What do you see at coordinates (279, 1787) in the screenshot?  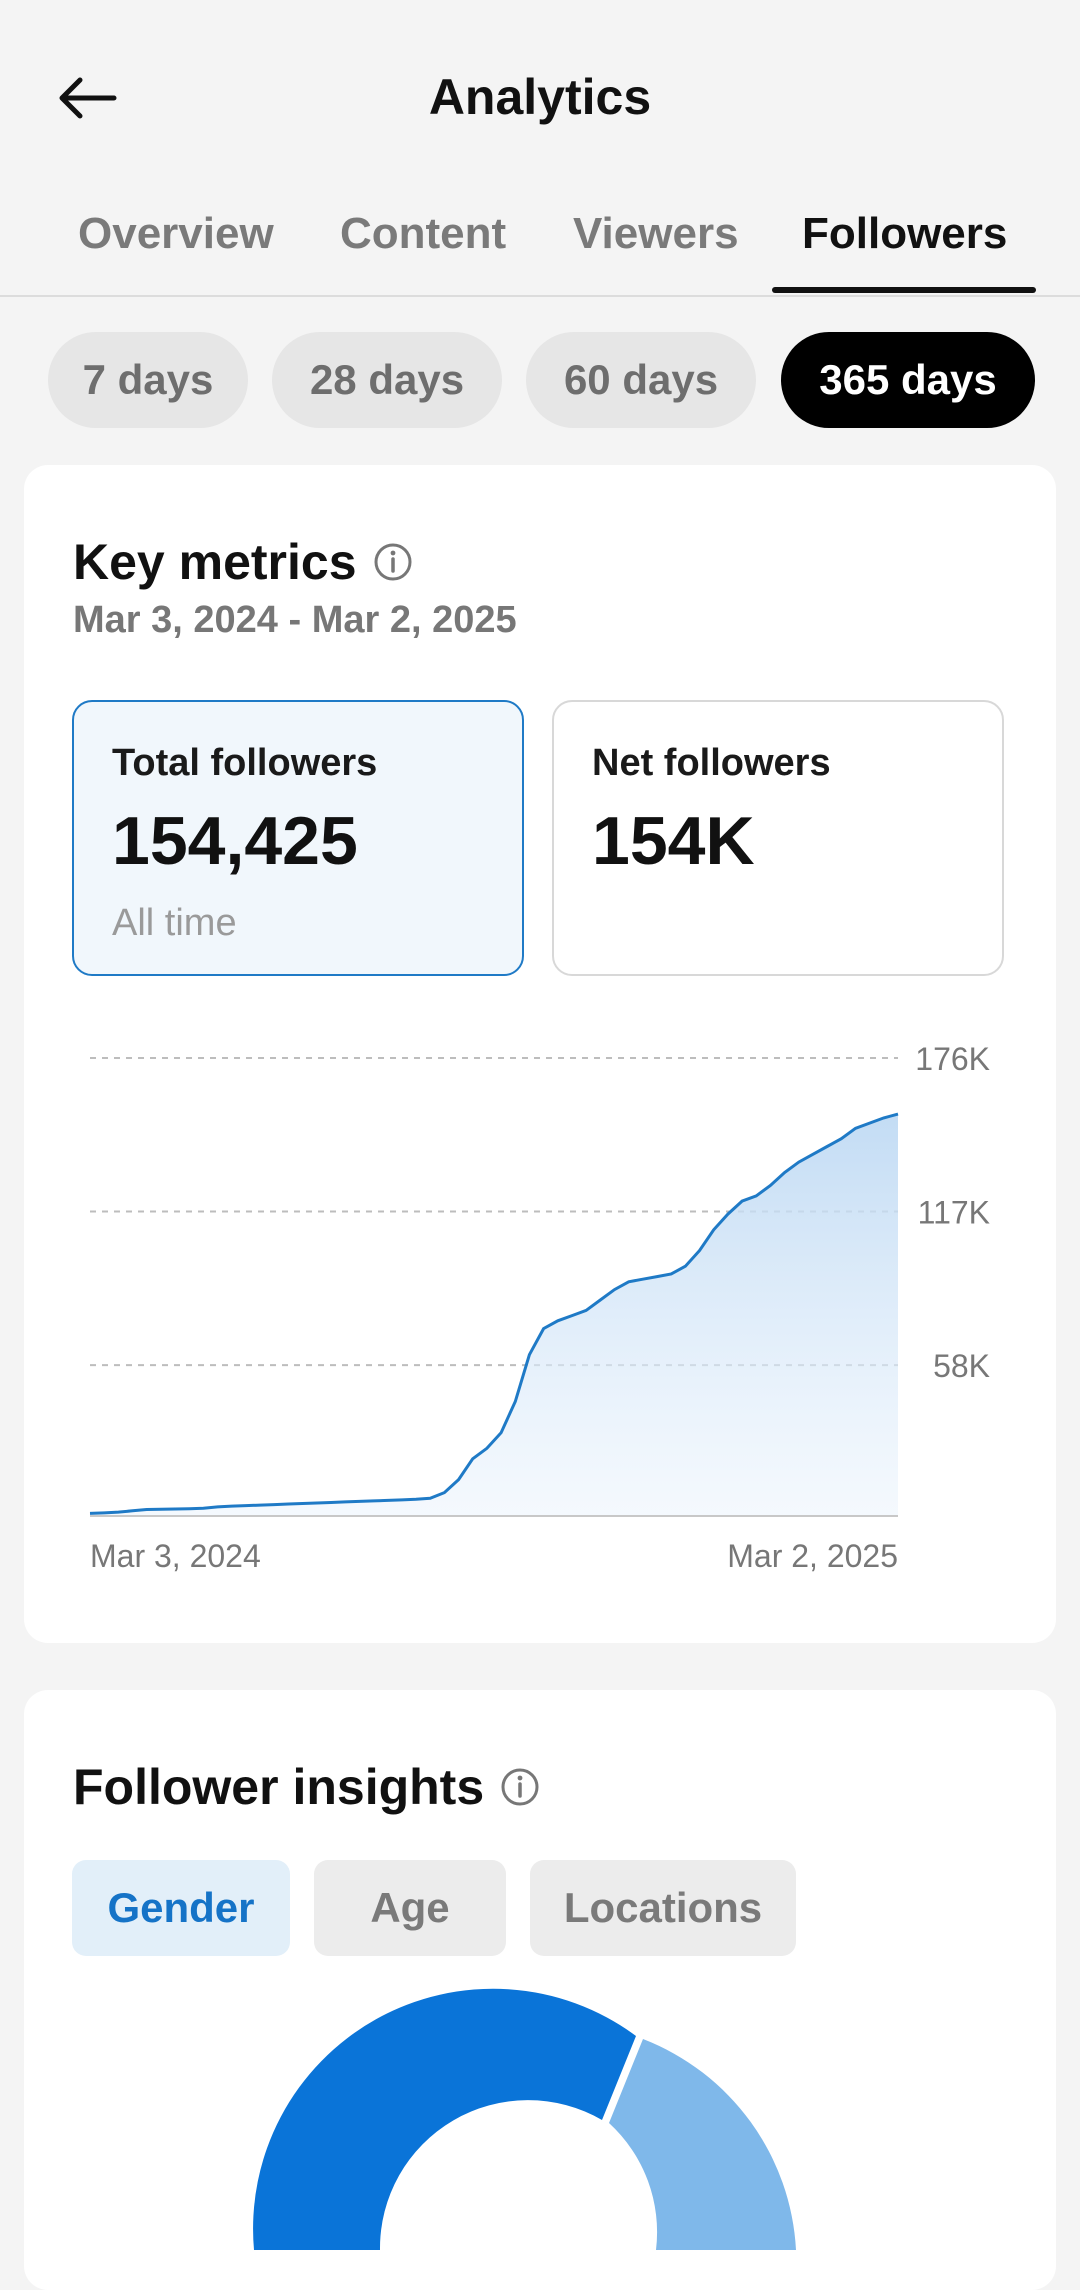 I see `follower-insights-title: Follower insights` at bounding box center [279, 1787].